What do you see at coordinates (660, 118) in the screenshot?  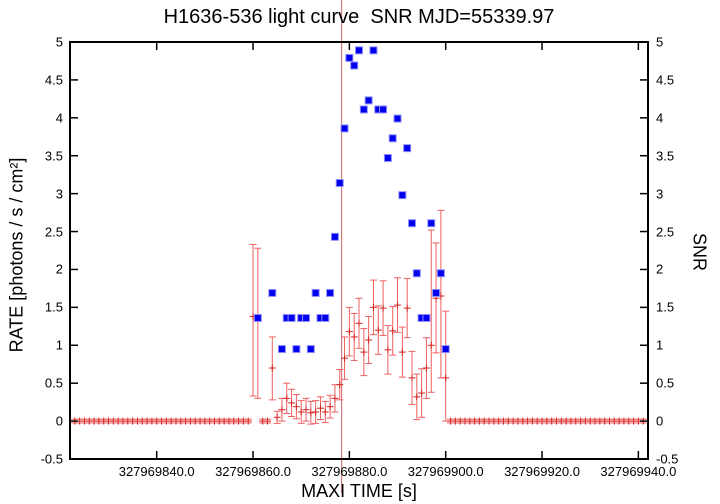 I see `y-tick-label-right: 4` at bounding box center [660, 118].